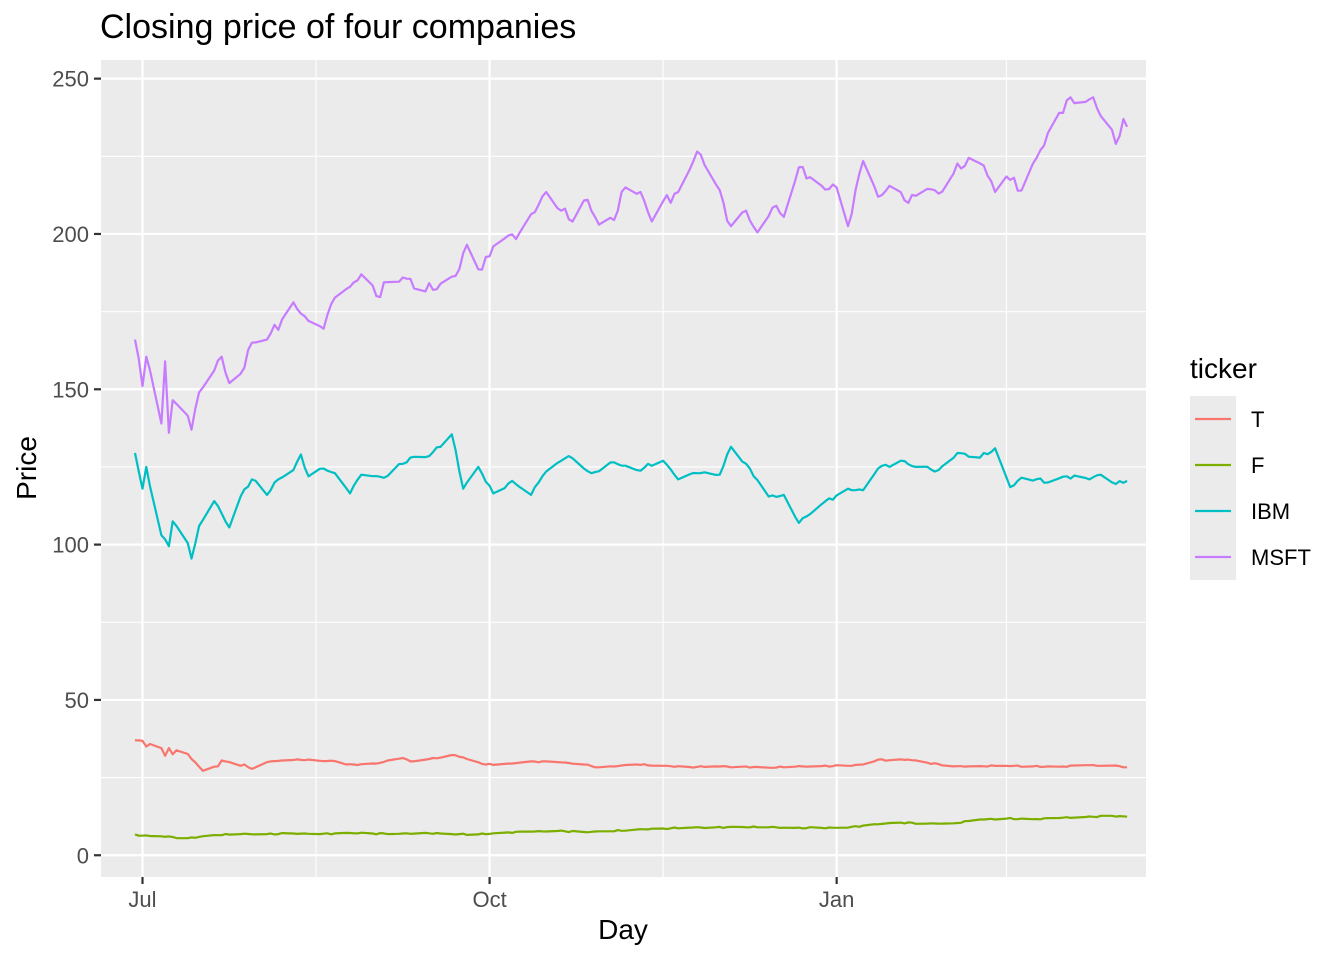 The width and height of the screenshot is (1344, 960). What do you see at coordinates (70, 545) in the screenshot?
I see `y-tick-label: 100` at bounding box center [70, 545].